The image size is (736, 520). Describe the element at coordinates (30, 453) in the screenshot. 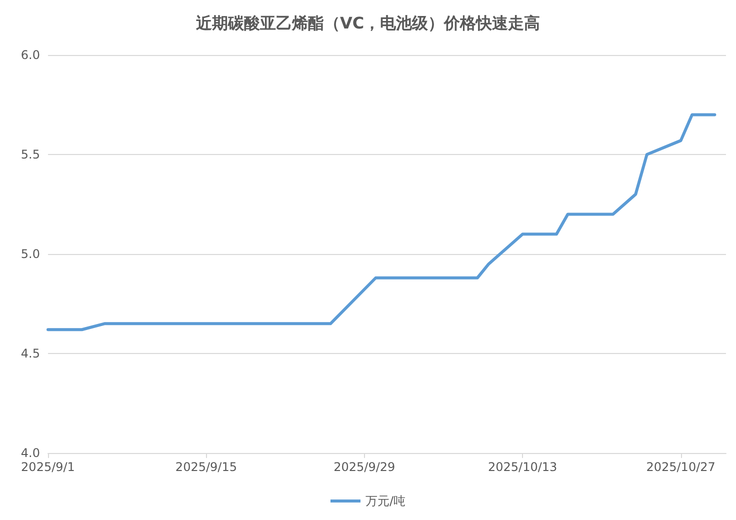

I see `y-tick-label: 4.0` at that location.